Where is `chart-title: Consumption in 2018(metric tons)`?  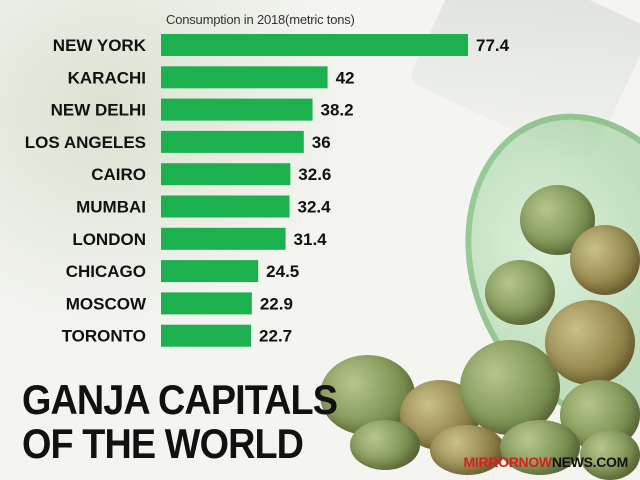
chart-title: Consumption in 2018(metric tons) is located at coordinates (260, 19).